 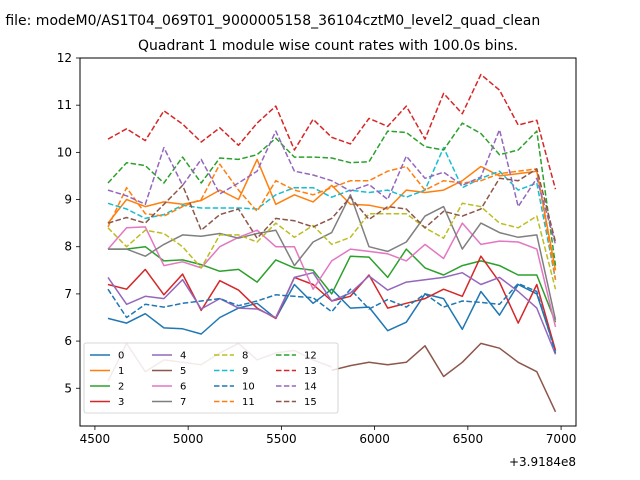 I want to click on y-tick-label: 6, so click(x=68, y=341).